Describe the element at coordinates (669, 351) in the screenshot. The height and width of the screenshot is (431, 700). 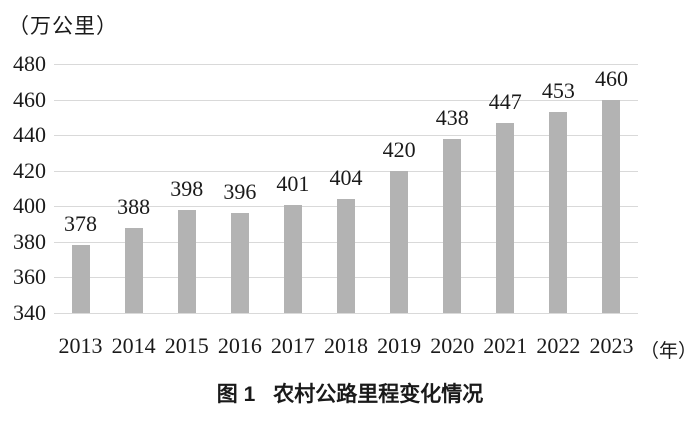
I see `x-axis-unit-label: （年）` at that location.